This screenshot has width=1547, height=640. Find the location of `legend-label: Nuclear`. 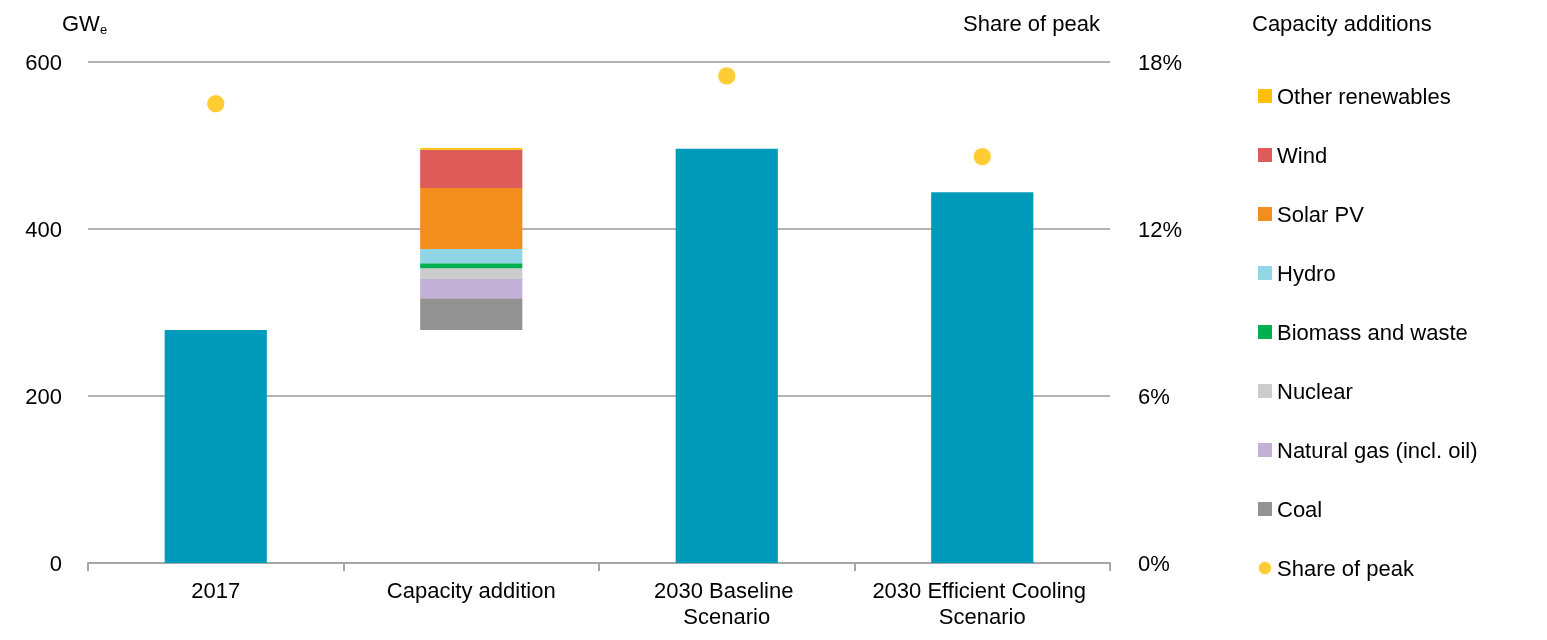

legend-label: Nuclear is located at coordinates (1315, 391).